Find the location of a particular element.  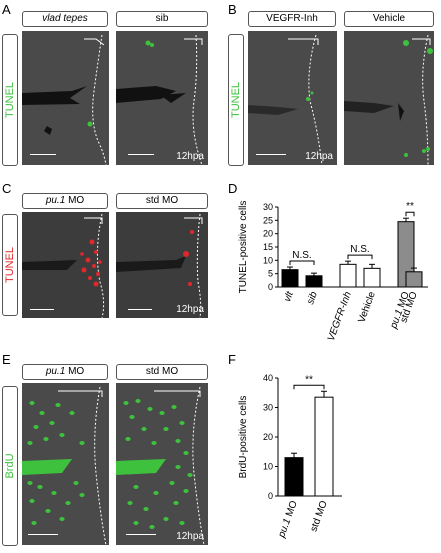

x-tick-label: sib is located at coordinates (312, 298).